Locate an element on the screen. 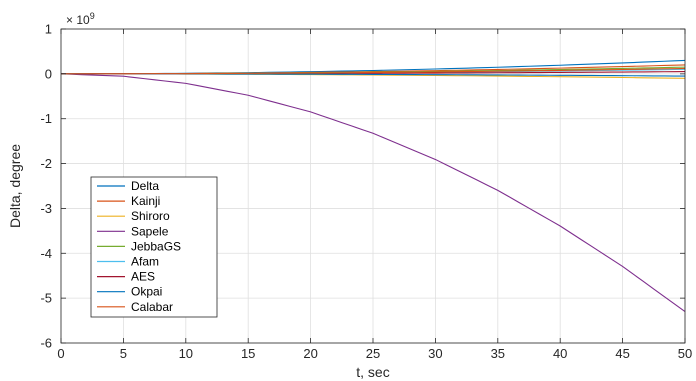 The width and height of the screenshot is (696, 381). legend-label: AES is located at coordinates (143, 277).